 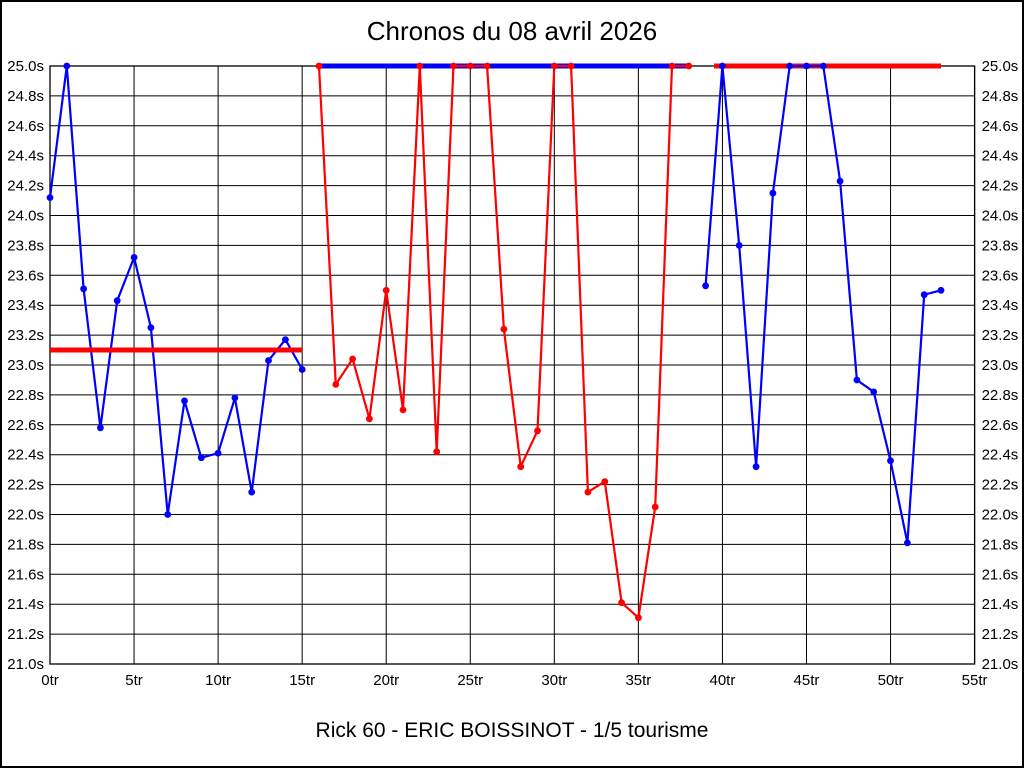 What do you see at coordinates (1000, 275) in the screenshot?
I see `y-tick-label-right: 23.6s` at bounding box center [1000, 275].